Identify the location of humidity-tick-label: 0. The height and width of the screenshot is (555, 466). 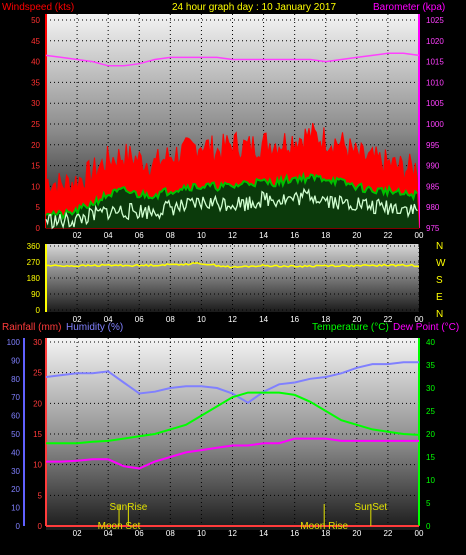
(18, 526).